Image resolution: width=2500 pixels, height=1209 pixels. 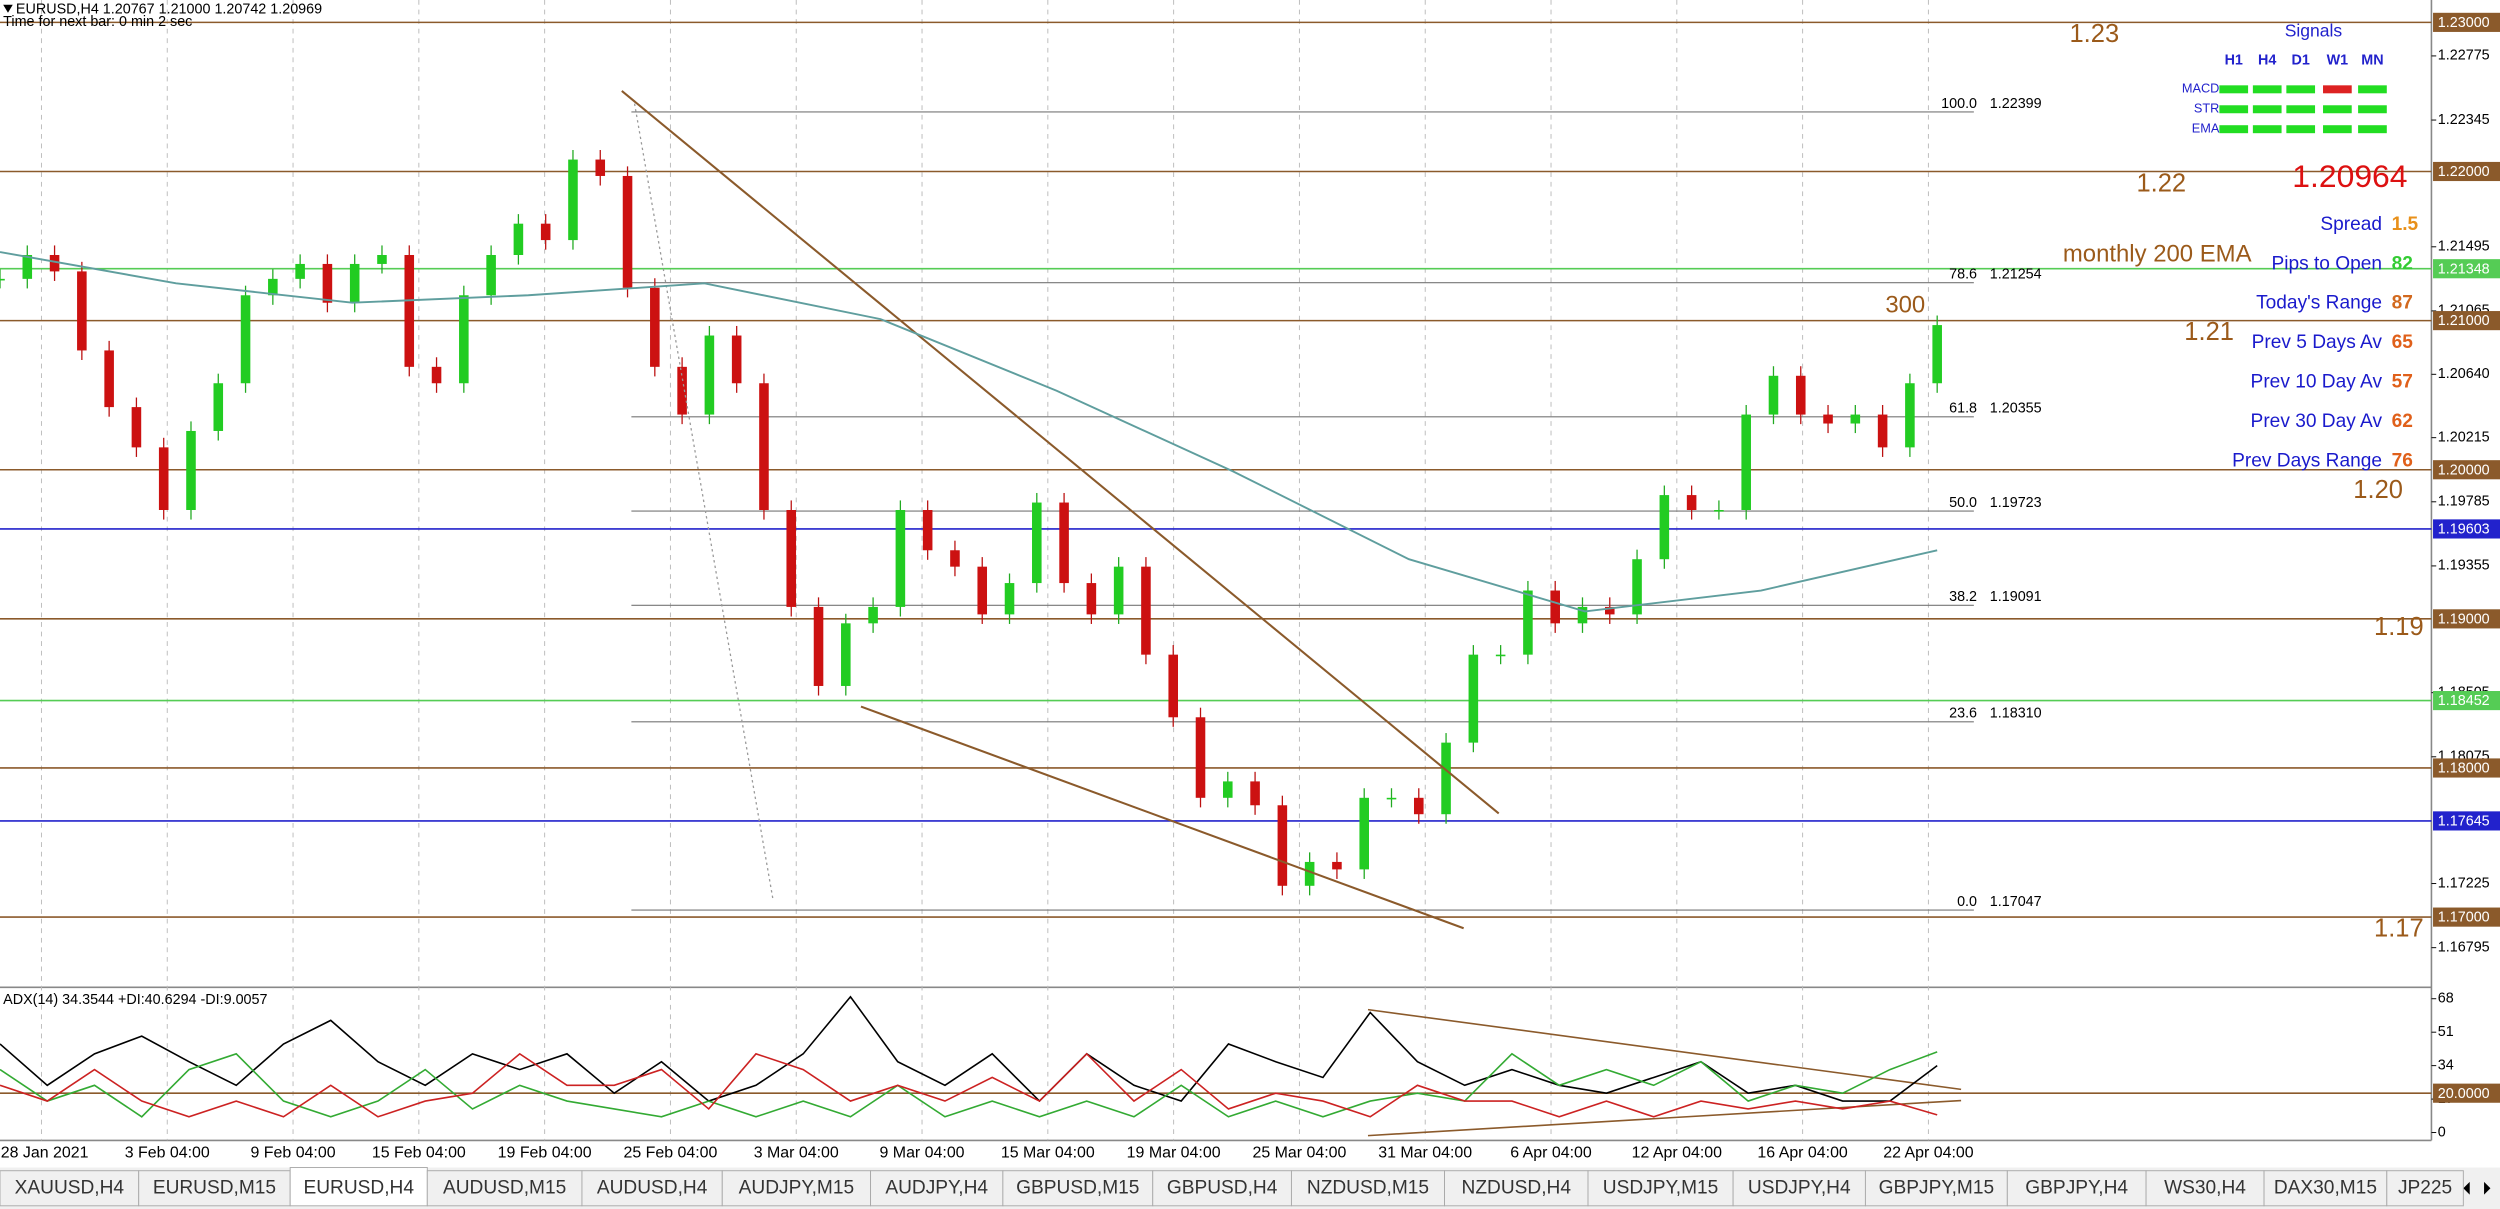 I want to click on tab-label: AUDUSD,M15, so click(x=504, y=1187).